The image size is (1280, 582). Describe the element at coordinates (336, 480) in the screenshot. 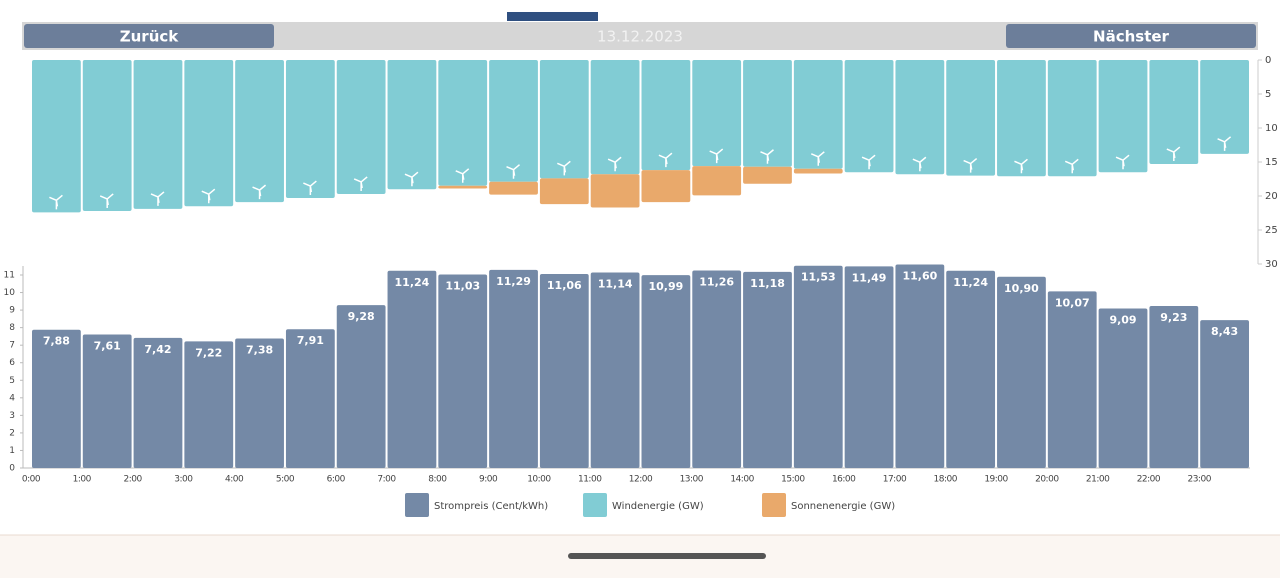

I see `x-tick-label: 6:00` at that location.